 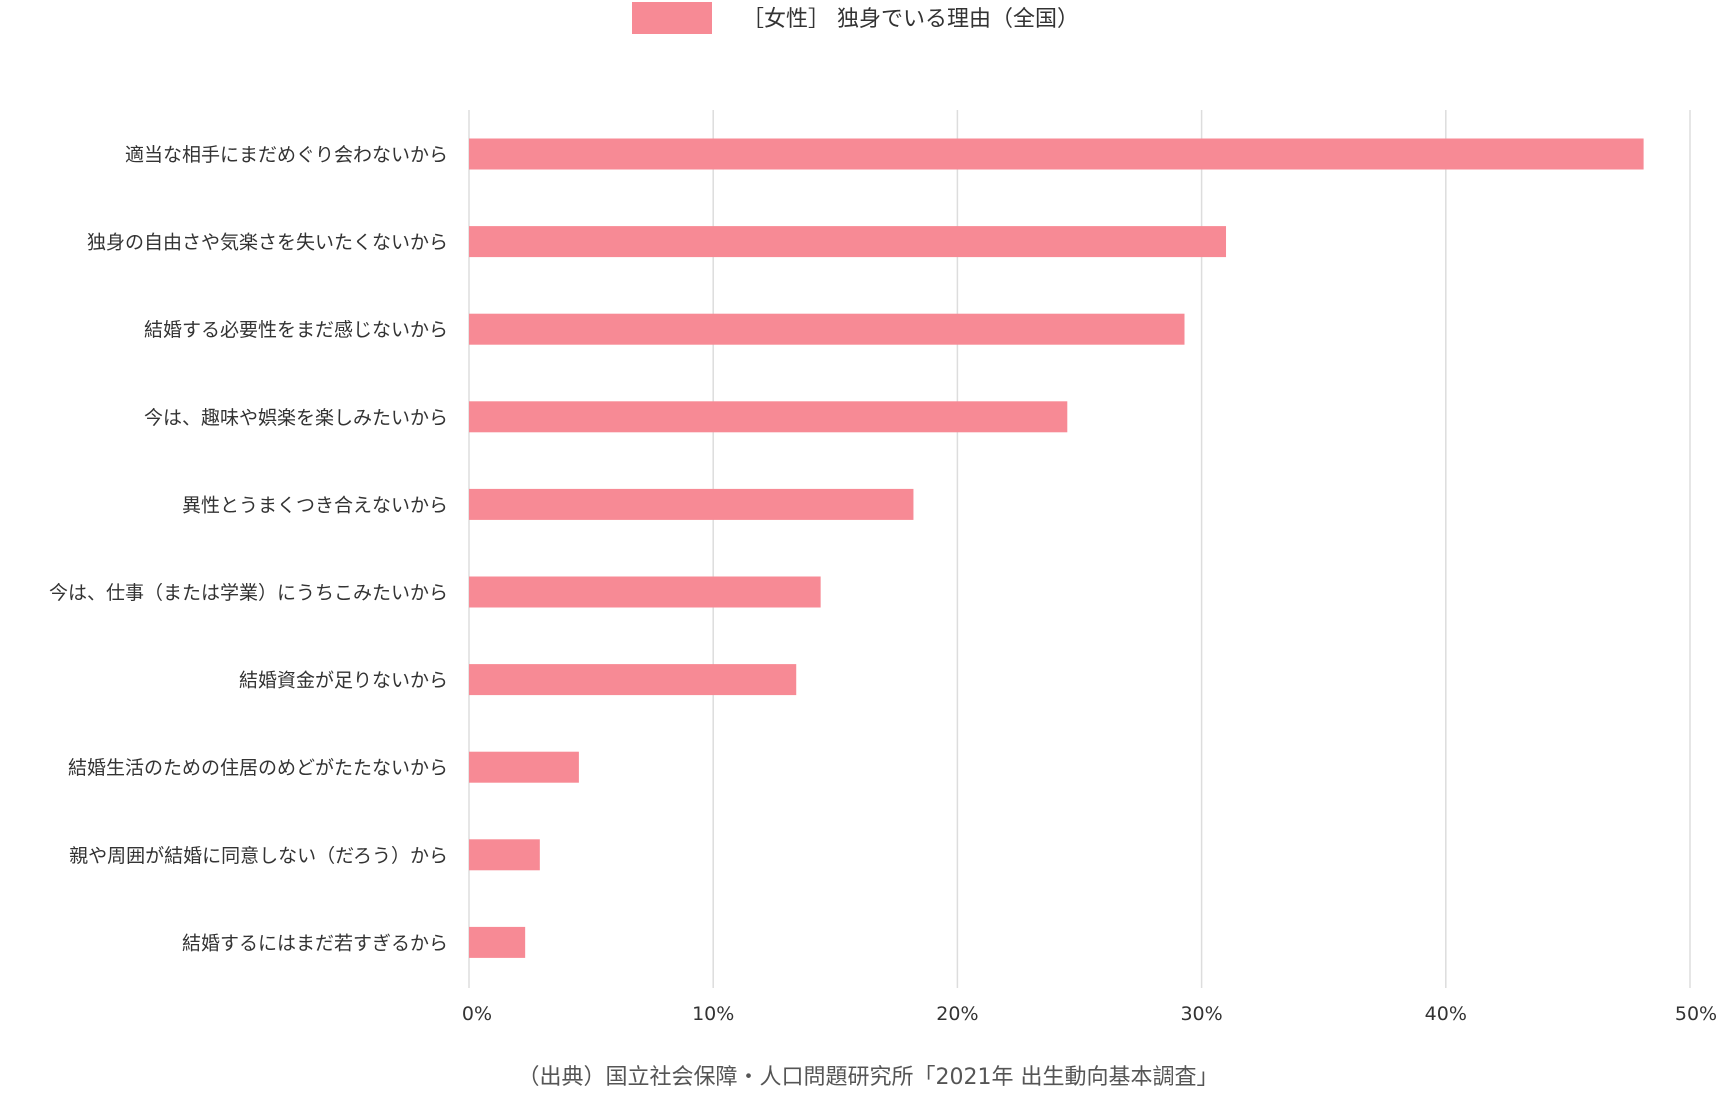 What do you see at coordinates (1696, 1014) in the screenshot?
I see `x-tick-label-5: 50%` at bounding box center [1696, 1014].